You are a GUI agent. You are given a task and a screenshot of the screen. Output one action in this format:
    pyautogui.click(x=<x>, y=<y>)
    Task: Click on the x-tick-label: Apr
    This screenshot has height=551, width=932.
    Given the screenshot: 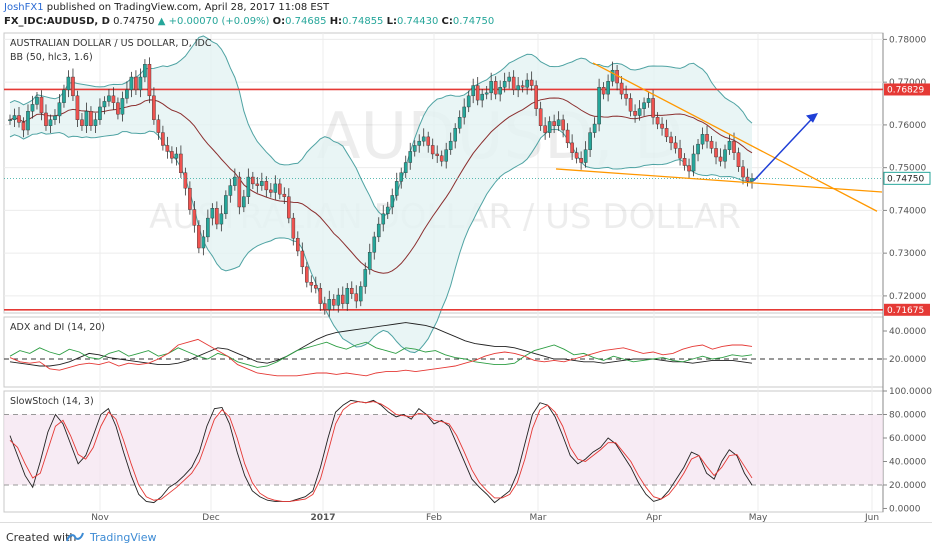 What is the action you would take?
    pyautogui.click(x=654, y=518)
    